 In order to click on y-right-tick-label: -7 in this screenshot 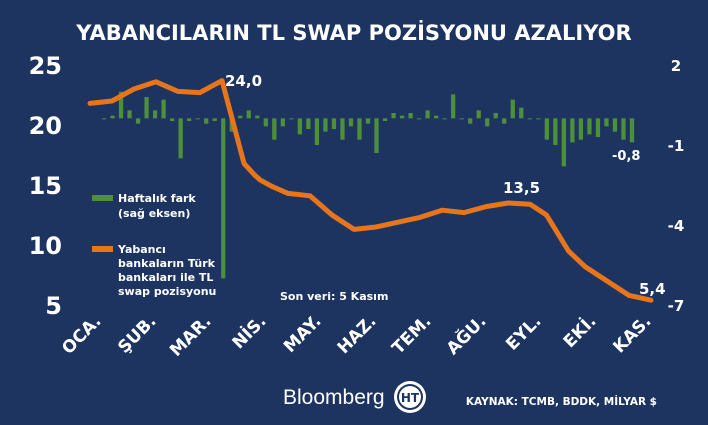, I will do `click(676, 306)`.